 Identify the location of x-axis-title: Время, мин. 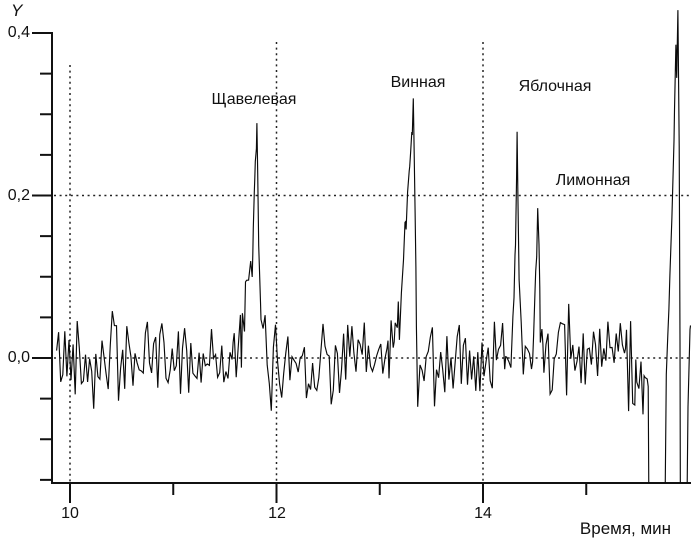
(625, 528).